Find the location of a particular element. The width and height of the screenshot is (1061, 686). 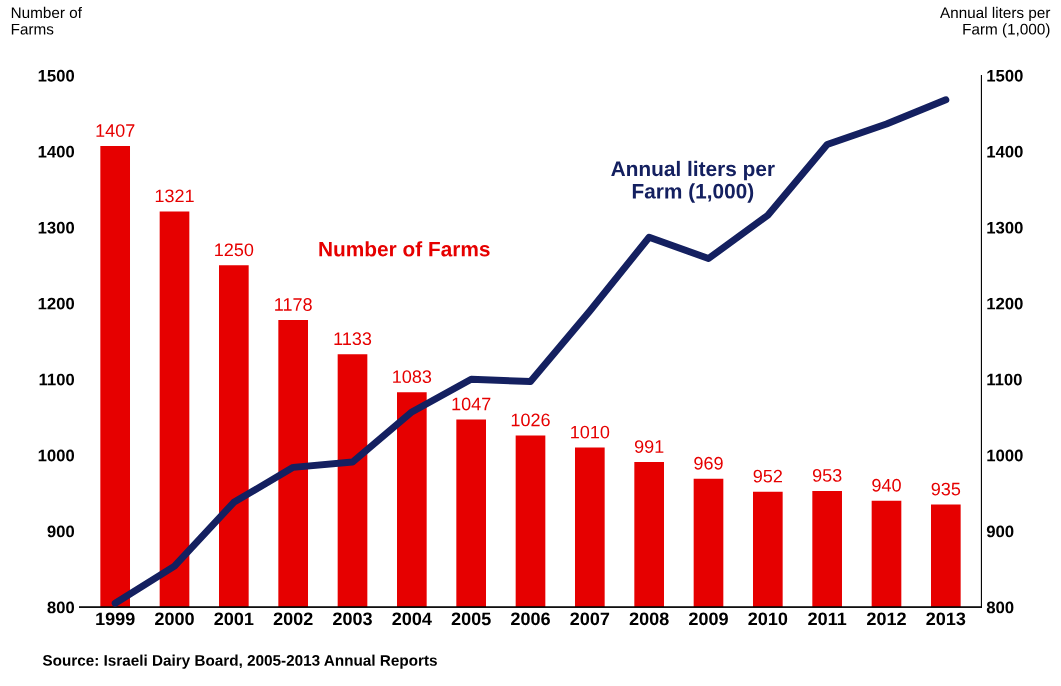

y2-tick-label: 1200 is located at coordinates (1005, 303).